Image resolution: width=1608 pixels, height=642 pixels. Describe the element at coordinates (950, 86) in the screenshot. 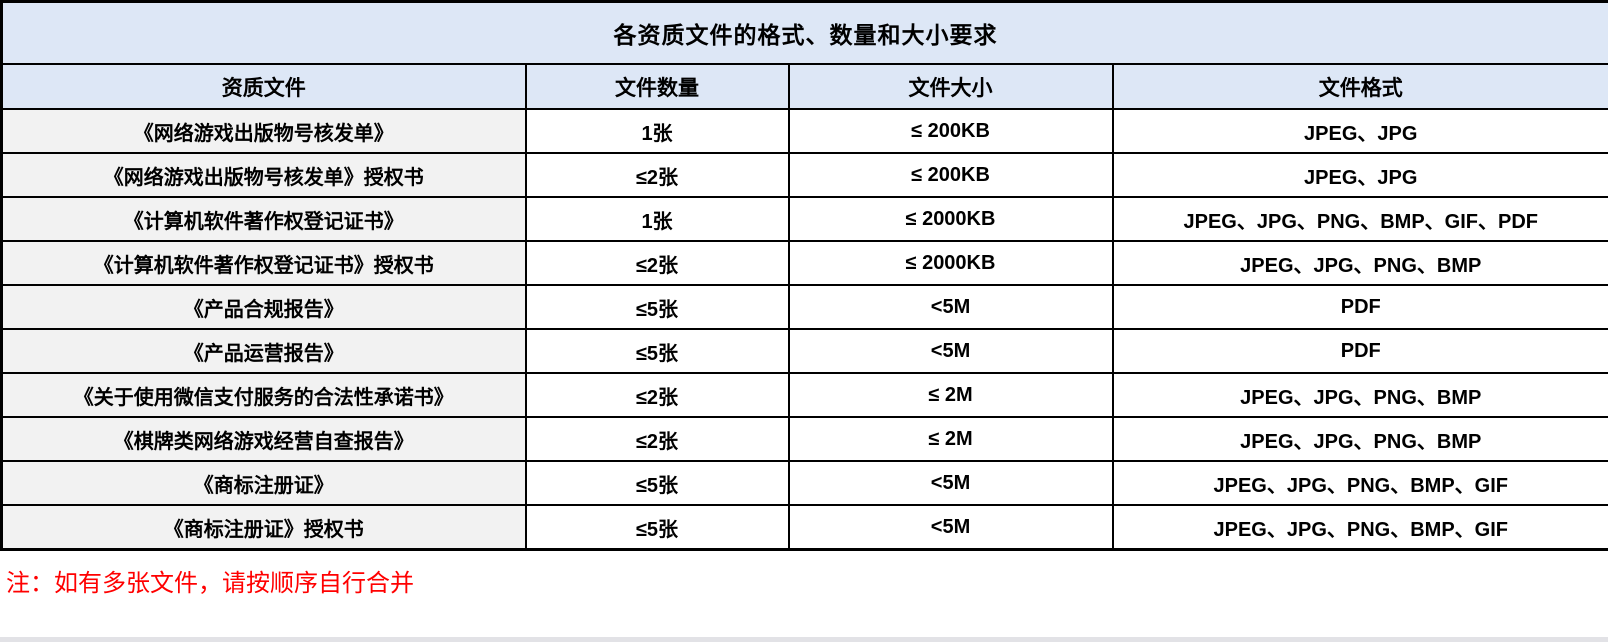

I see `column-header-file-size: 文件大小` at that location.